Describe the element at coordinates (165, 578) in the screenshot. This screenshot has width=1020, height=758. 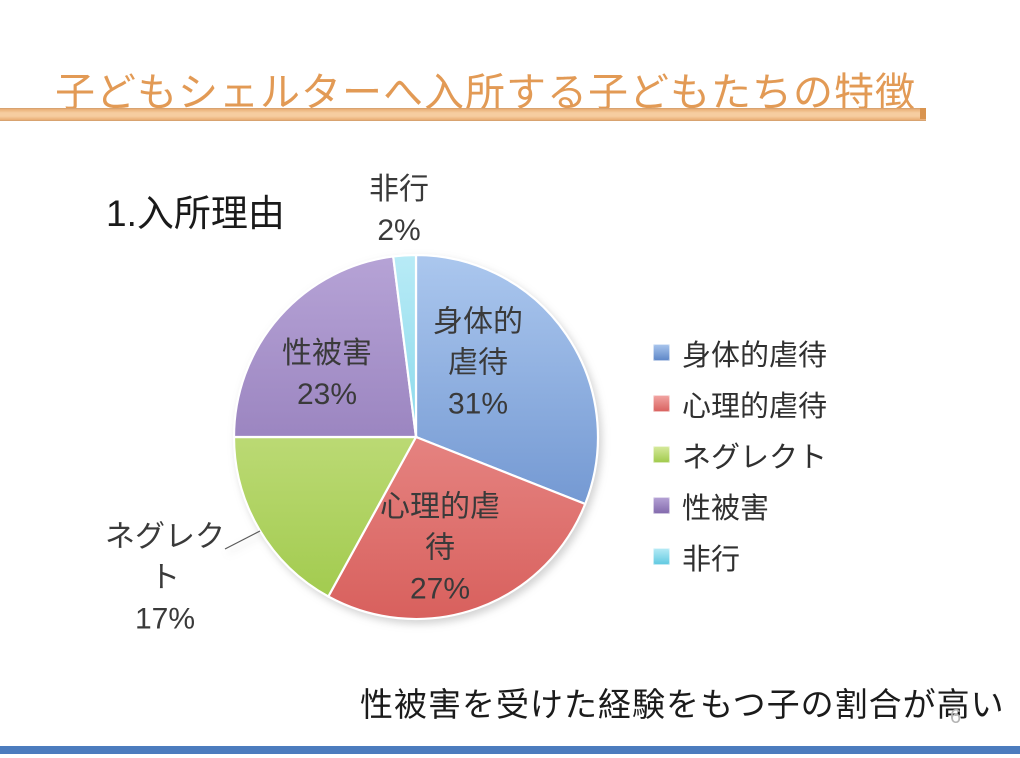
I see `pie-label-neglect: ネグレク ト 17%` at that location.